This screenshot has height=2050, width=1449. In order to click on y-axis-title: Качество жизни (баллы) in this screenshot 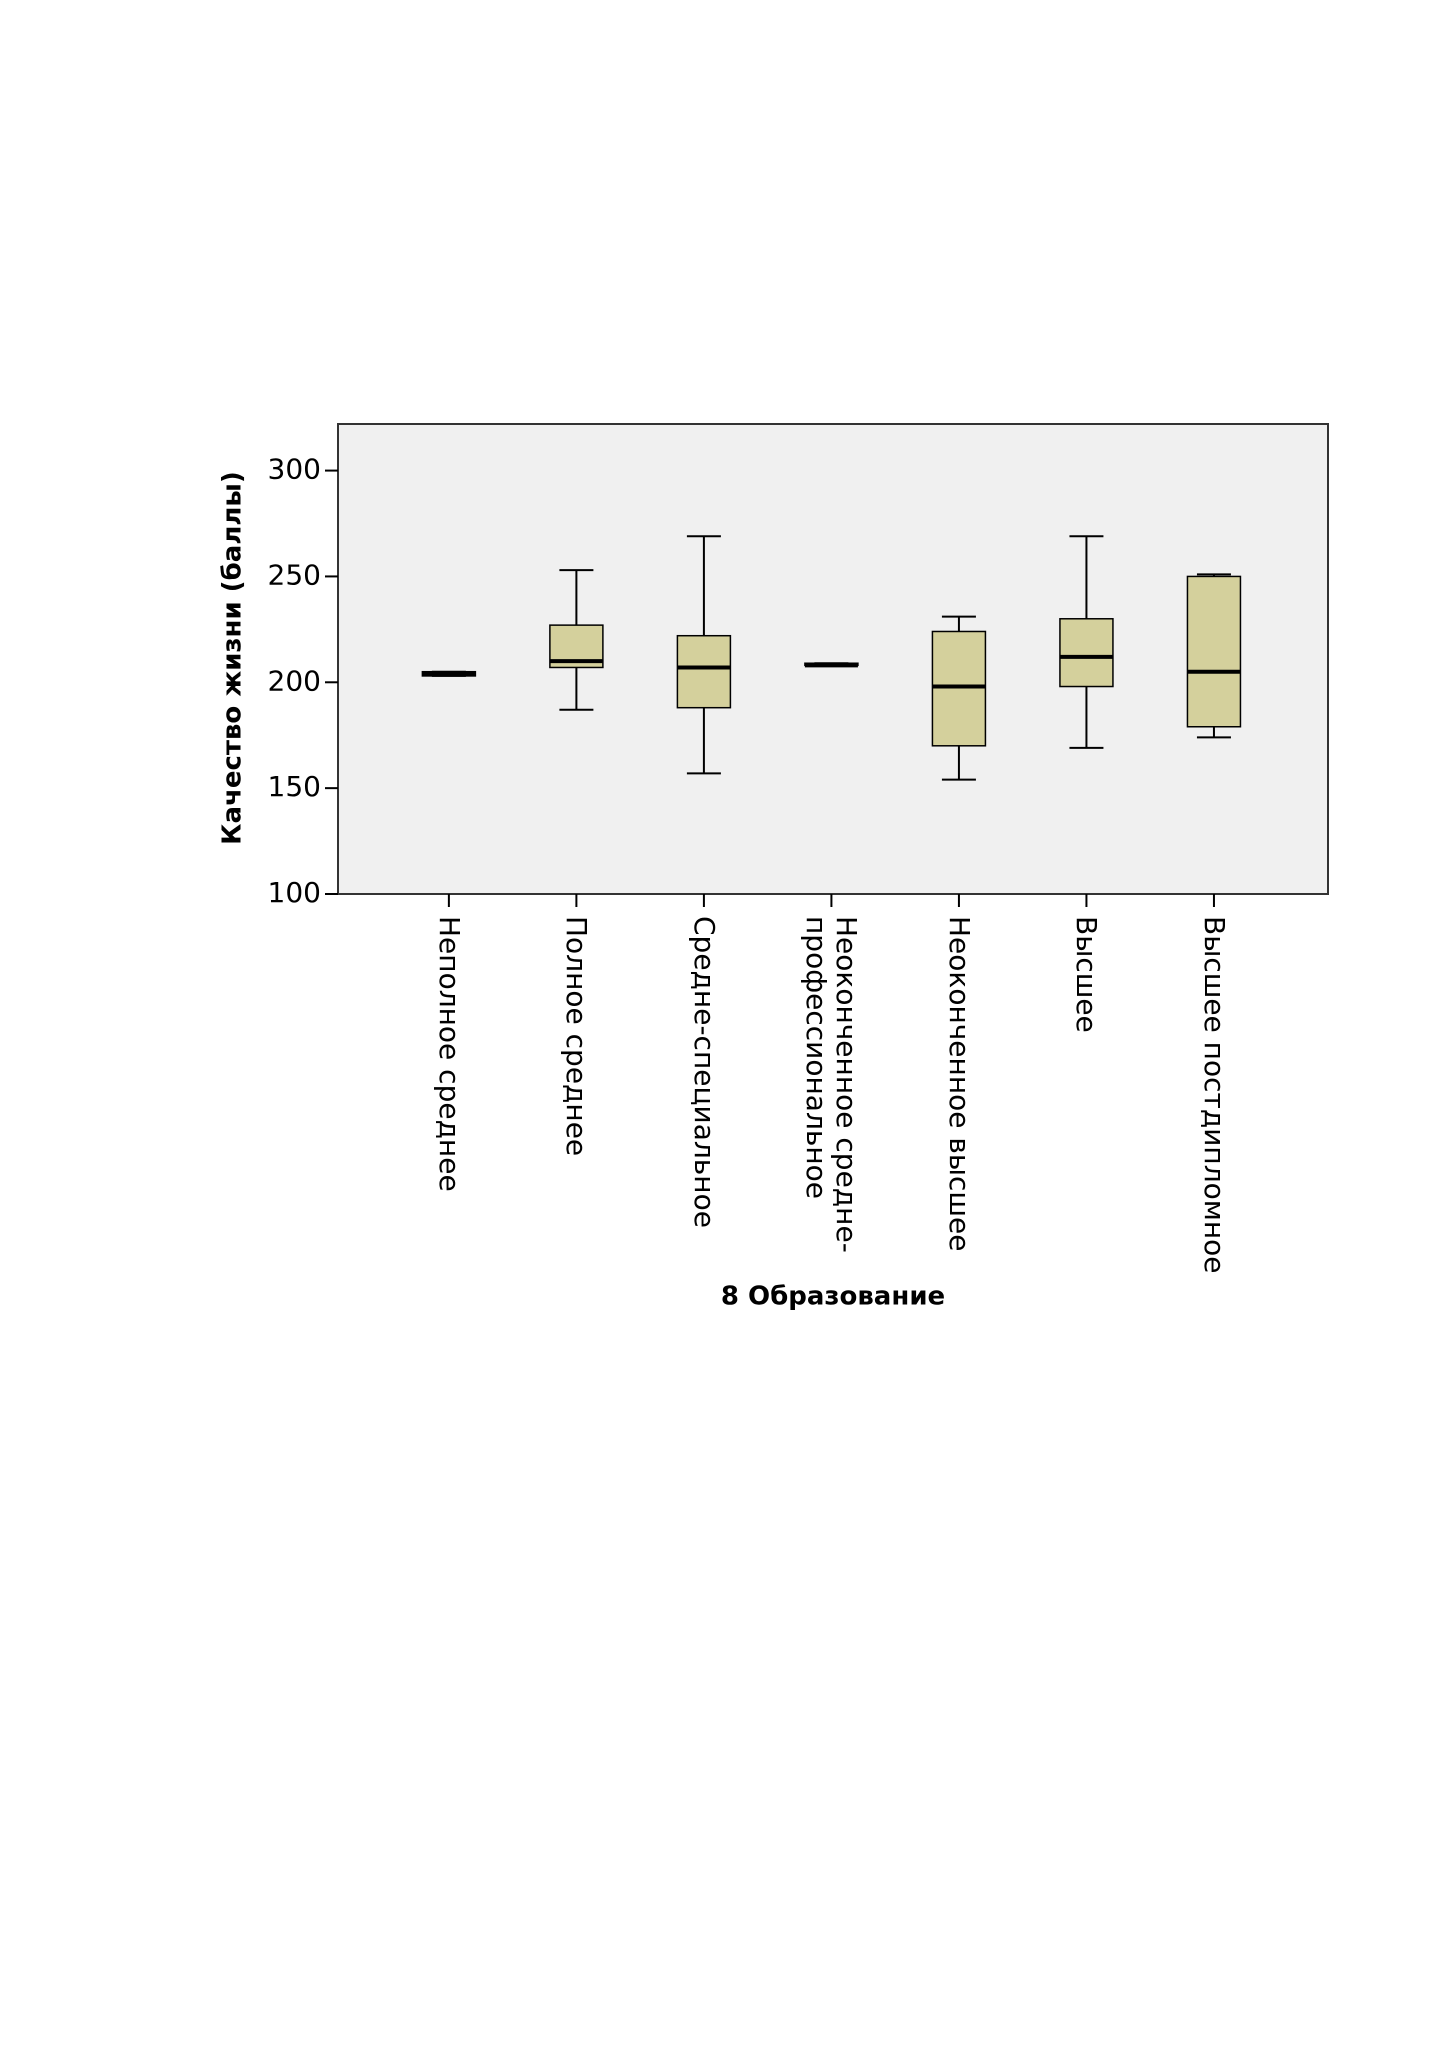, I will do `click(233, 658)`.